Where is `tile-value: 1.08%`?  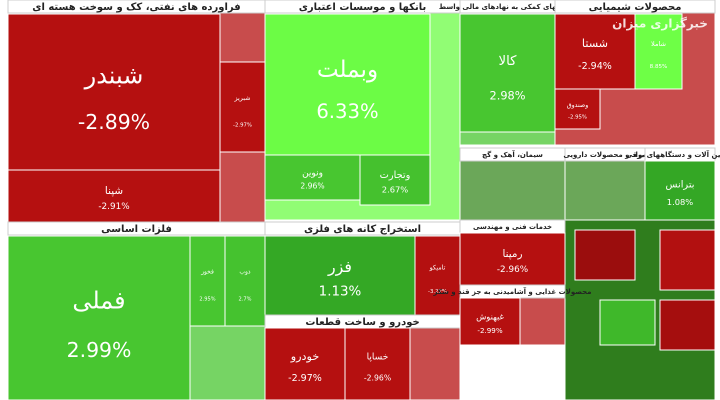 tile-value: 1.08% is located at coordinates (680, 202).